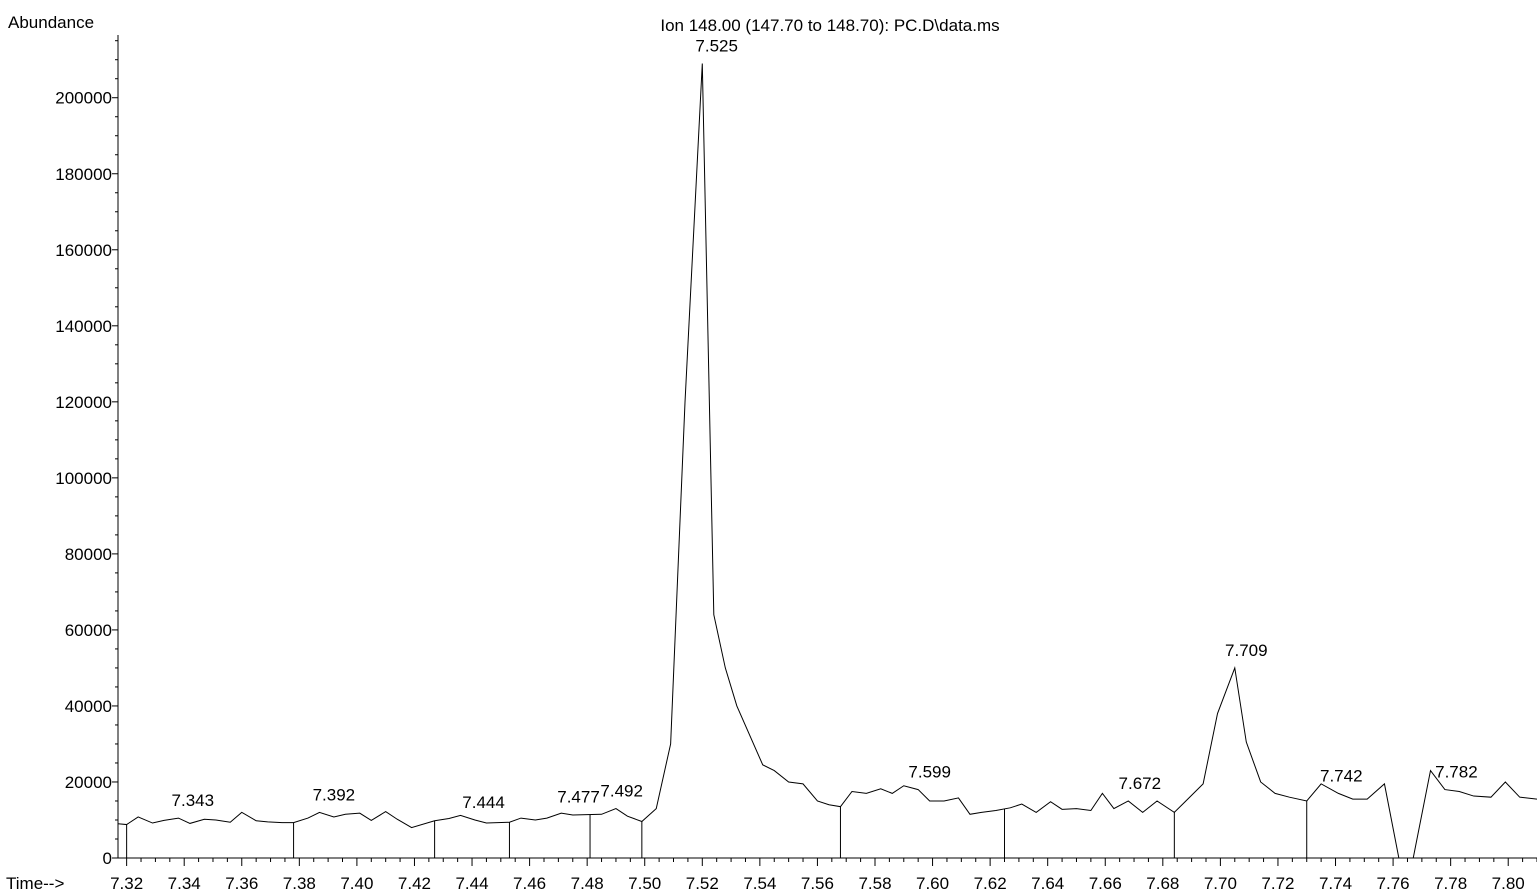  What do you see at coordinates (184, 883) in the screenshot?
I see `x-tick-label: 7.34` at bounding box center [184, 883].